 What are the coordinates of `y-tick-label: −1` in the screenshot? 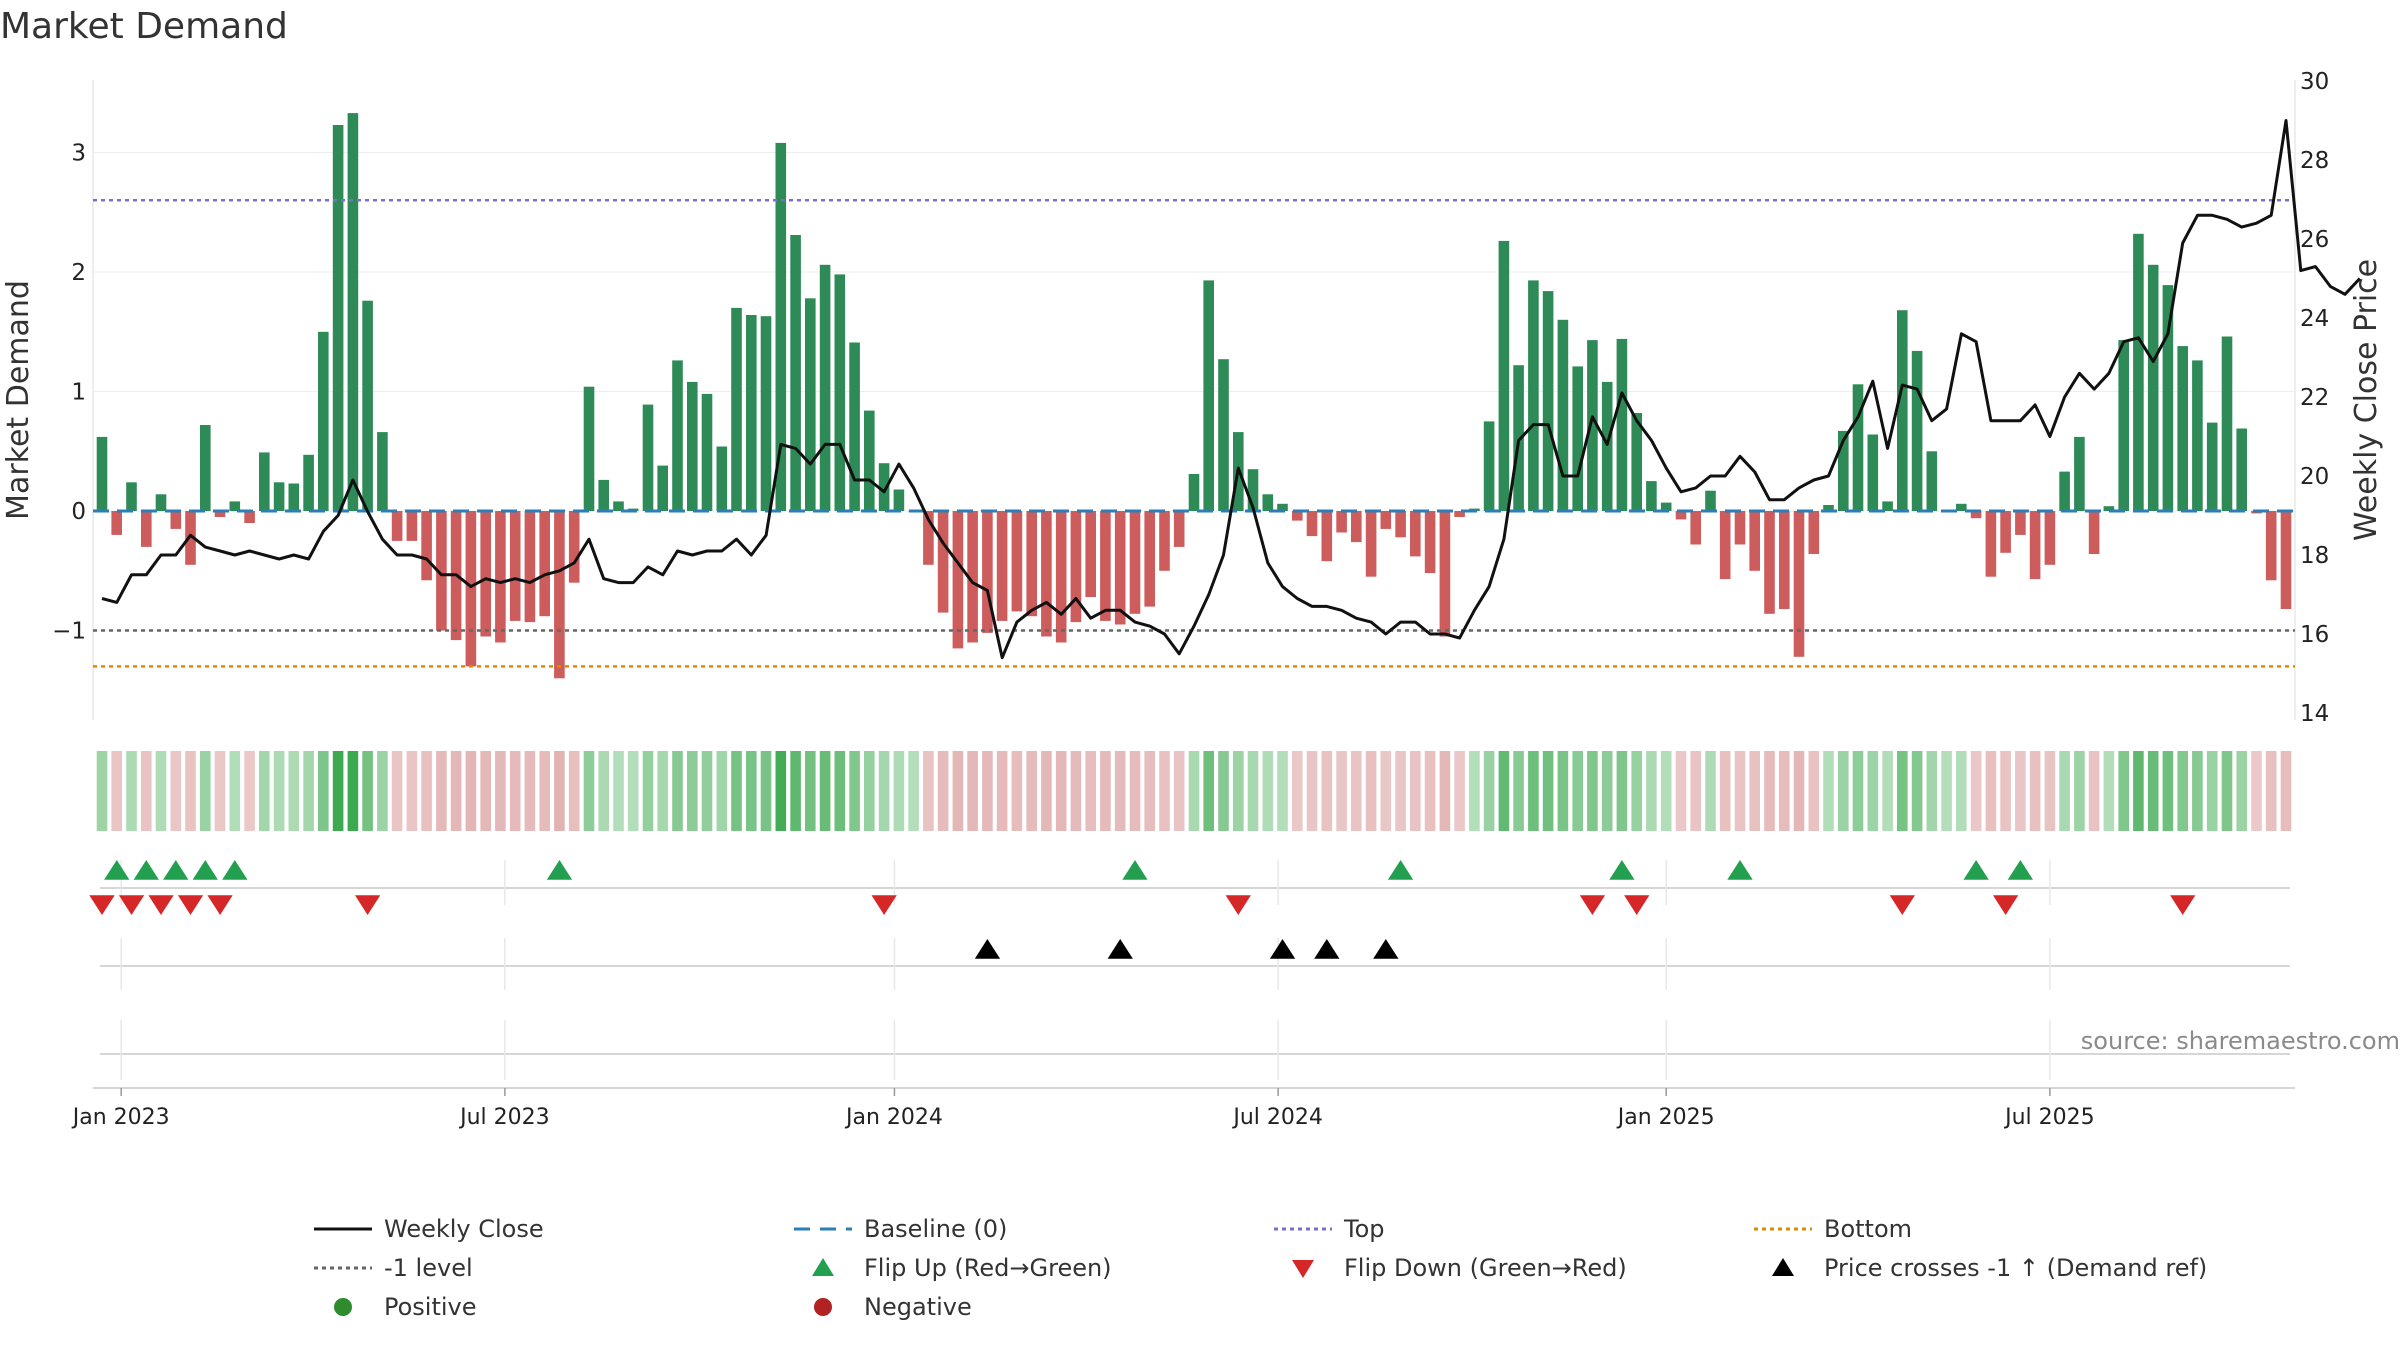 It's located at (69, 632).